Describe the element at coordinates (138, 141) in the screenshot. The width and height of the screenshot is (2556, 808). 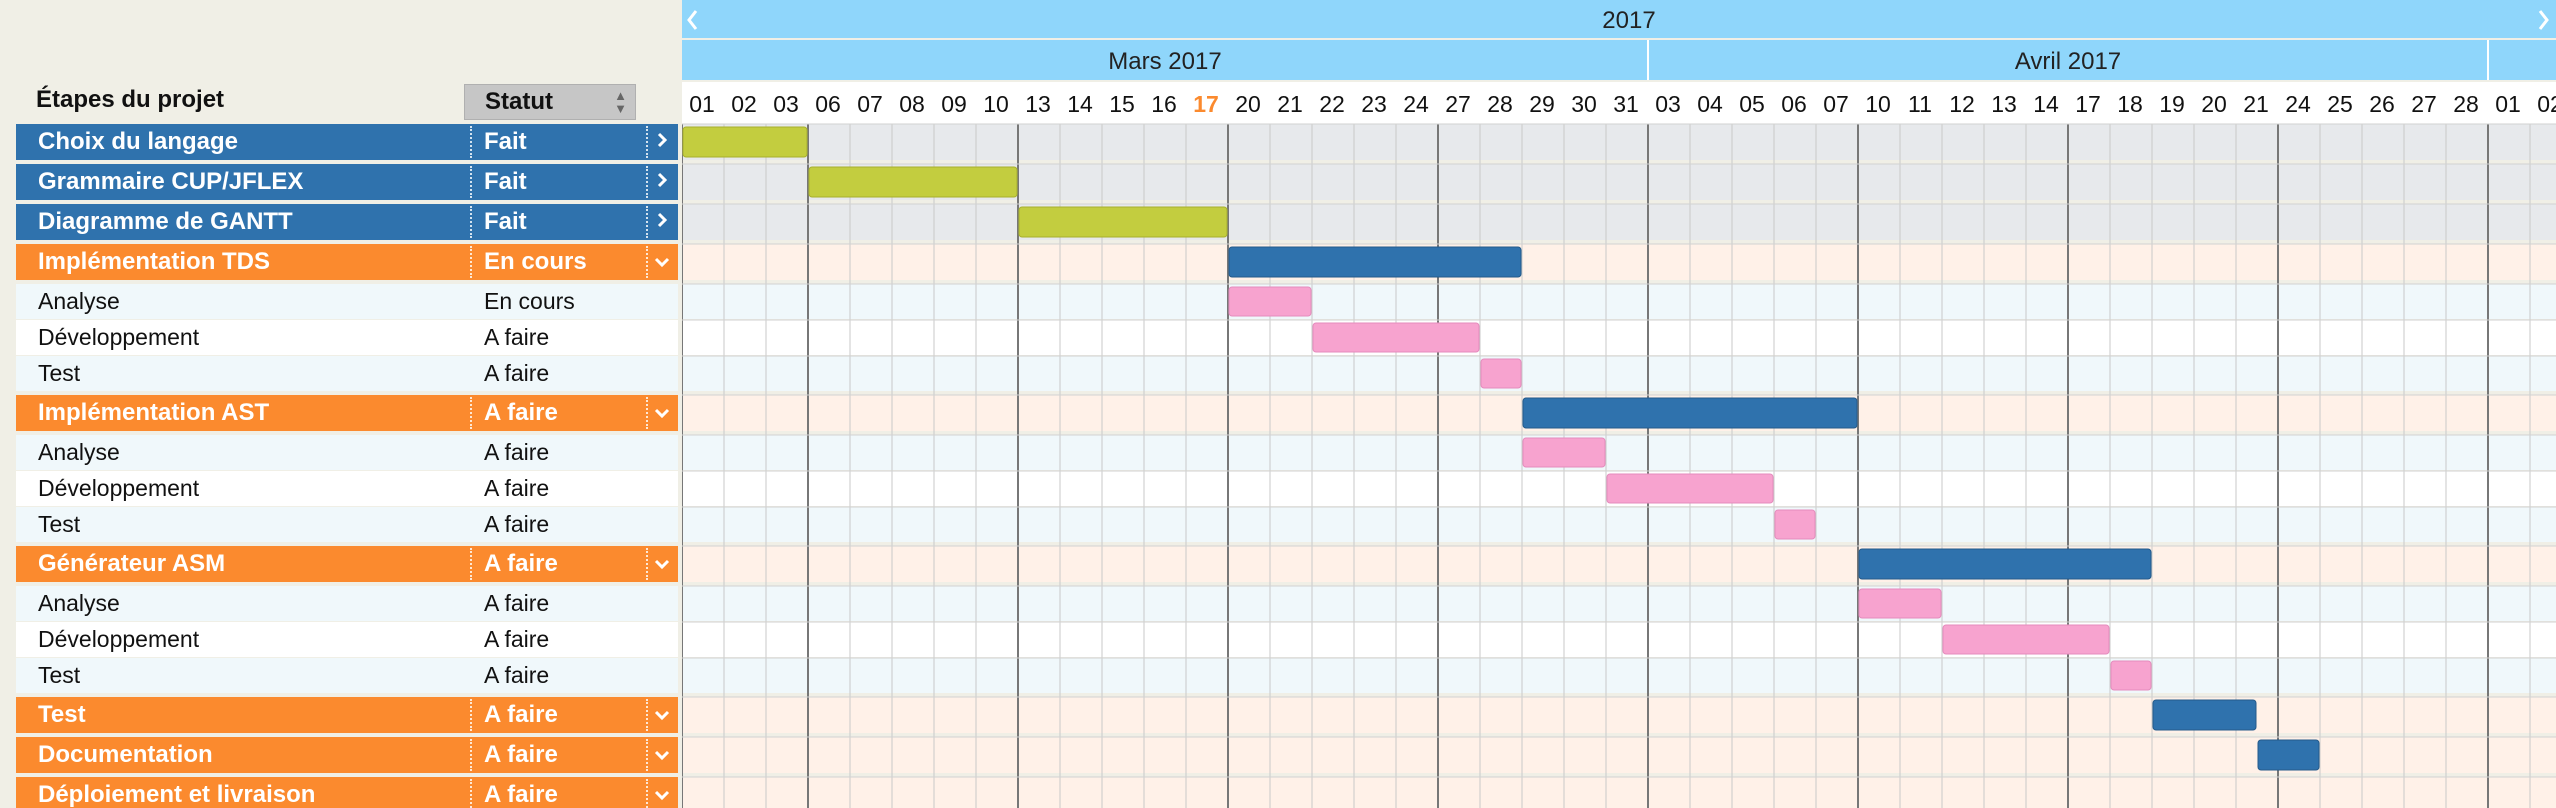
I see `task-name: Choix du langage` at that location.